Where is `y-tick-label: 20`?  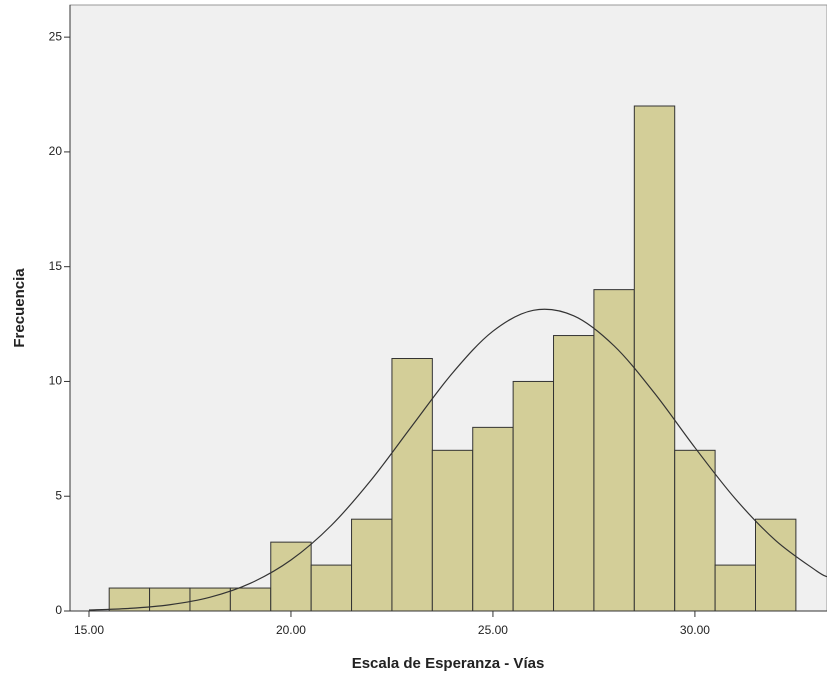
y-tick-label: 20 is located at coordinates (56, 151).